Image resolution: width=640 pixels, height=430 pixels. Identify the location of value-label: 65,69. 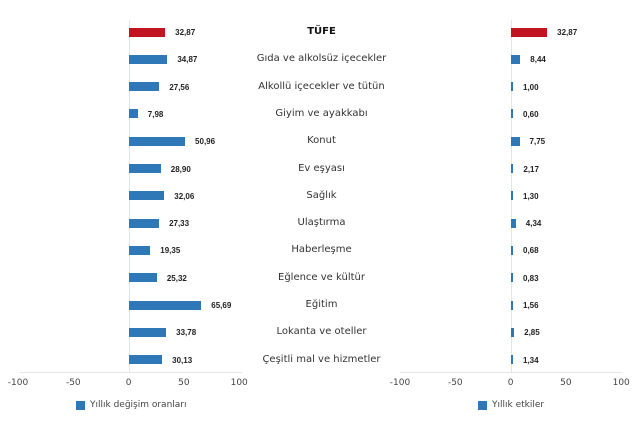
(221, 305).